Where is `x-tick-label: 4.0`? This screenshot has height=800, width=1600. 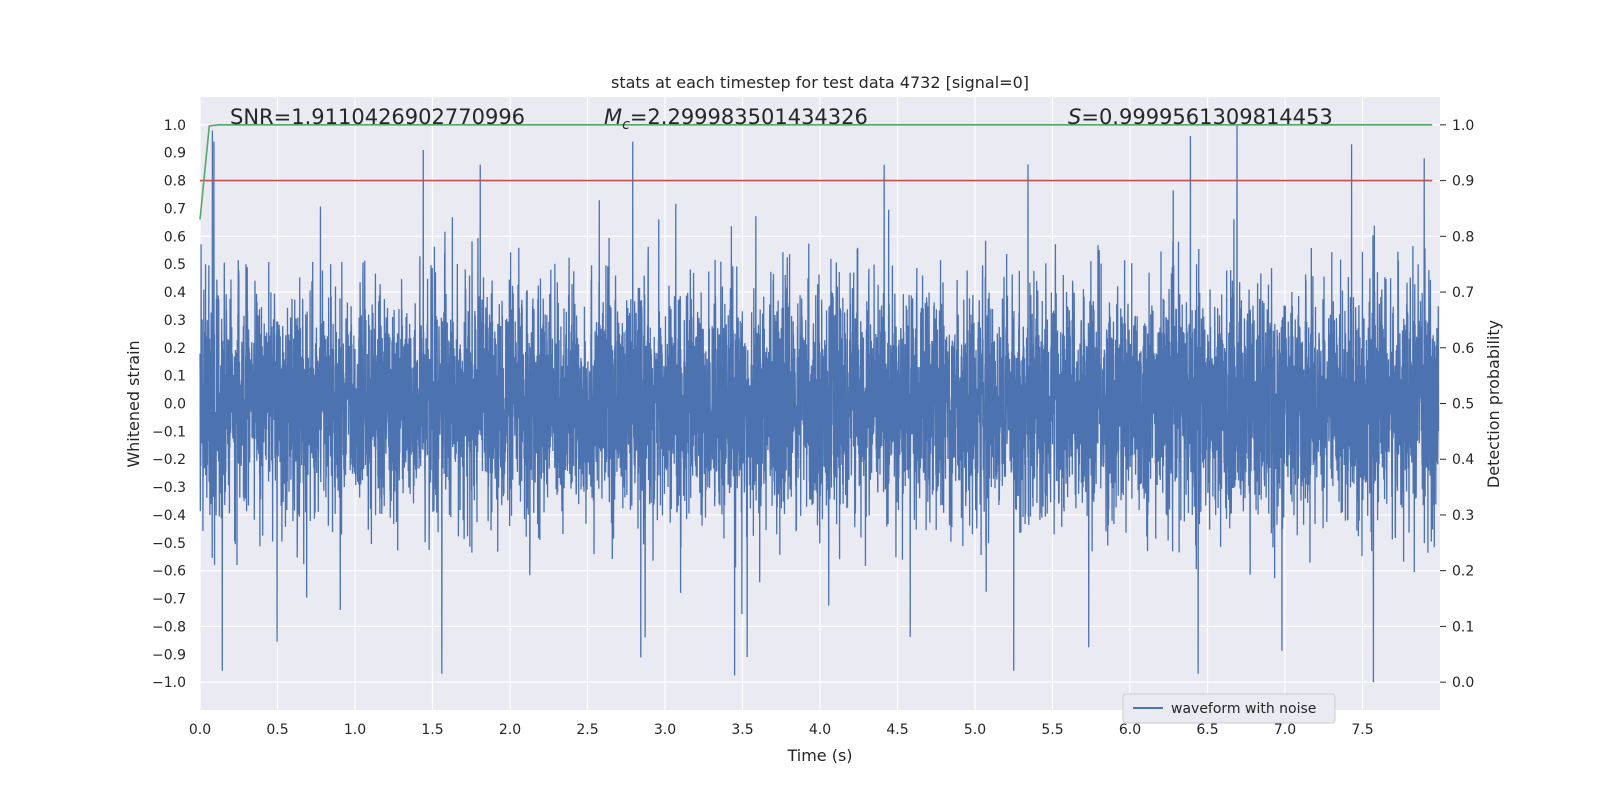 x-tick-label: 4.0 is located at coordinates (820, 730).